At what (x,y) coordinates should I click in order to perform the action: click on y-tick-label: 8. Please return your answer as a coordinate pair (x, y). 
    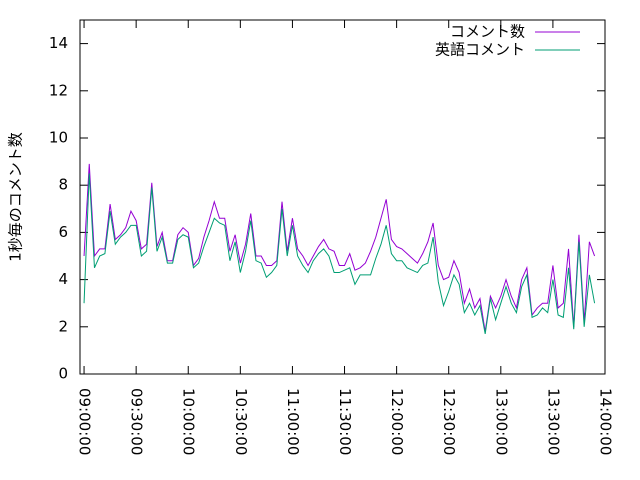
    Looking at the image, I should click on (63, 185).